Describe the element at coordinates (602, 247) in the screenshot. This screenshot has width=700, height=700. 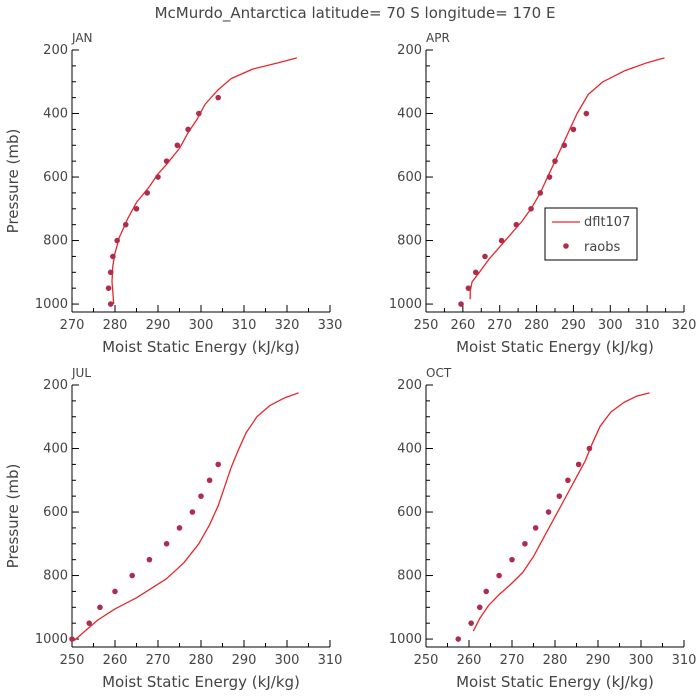
I see `legend-entry-obs: raobs` at that location.